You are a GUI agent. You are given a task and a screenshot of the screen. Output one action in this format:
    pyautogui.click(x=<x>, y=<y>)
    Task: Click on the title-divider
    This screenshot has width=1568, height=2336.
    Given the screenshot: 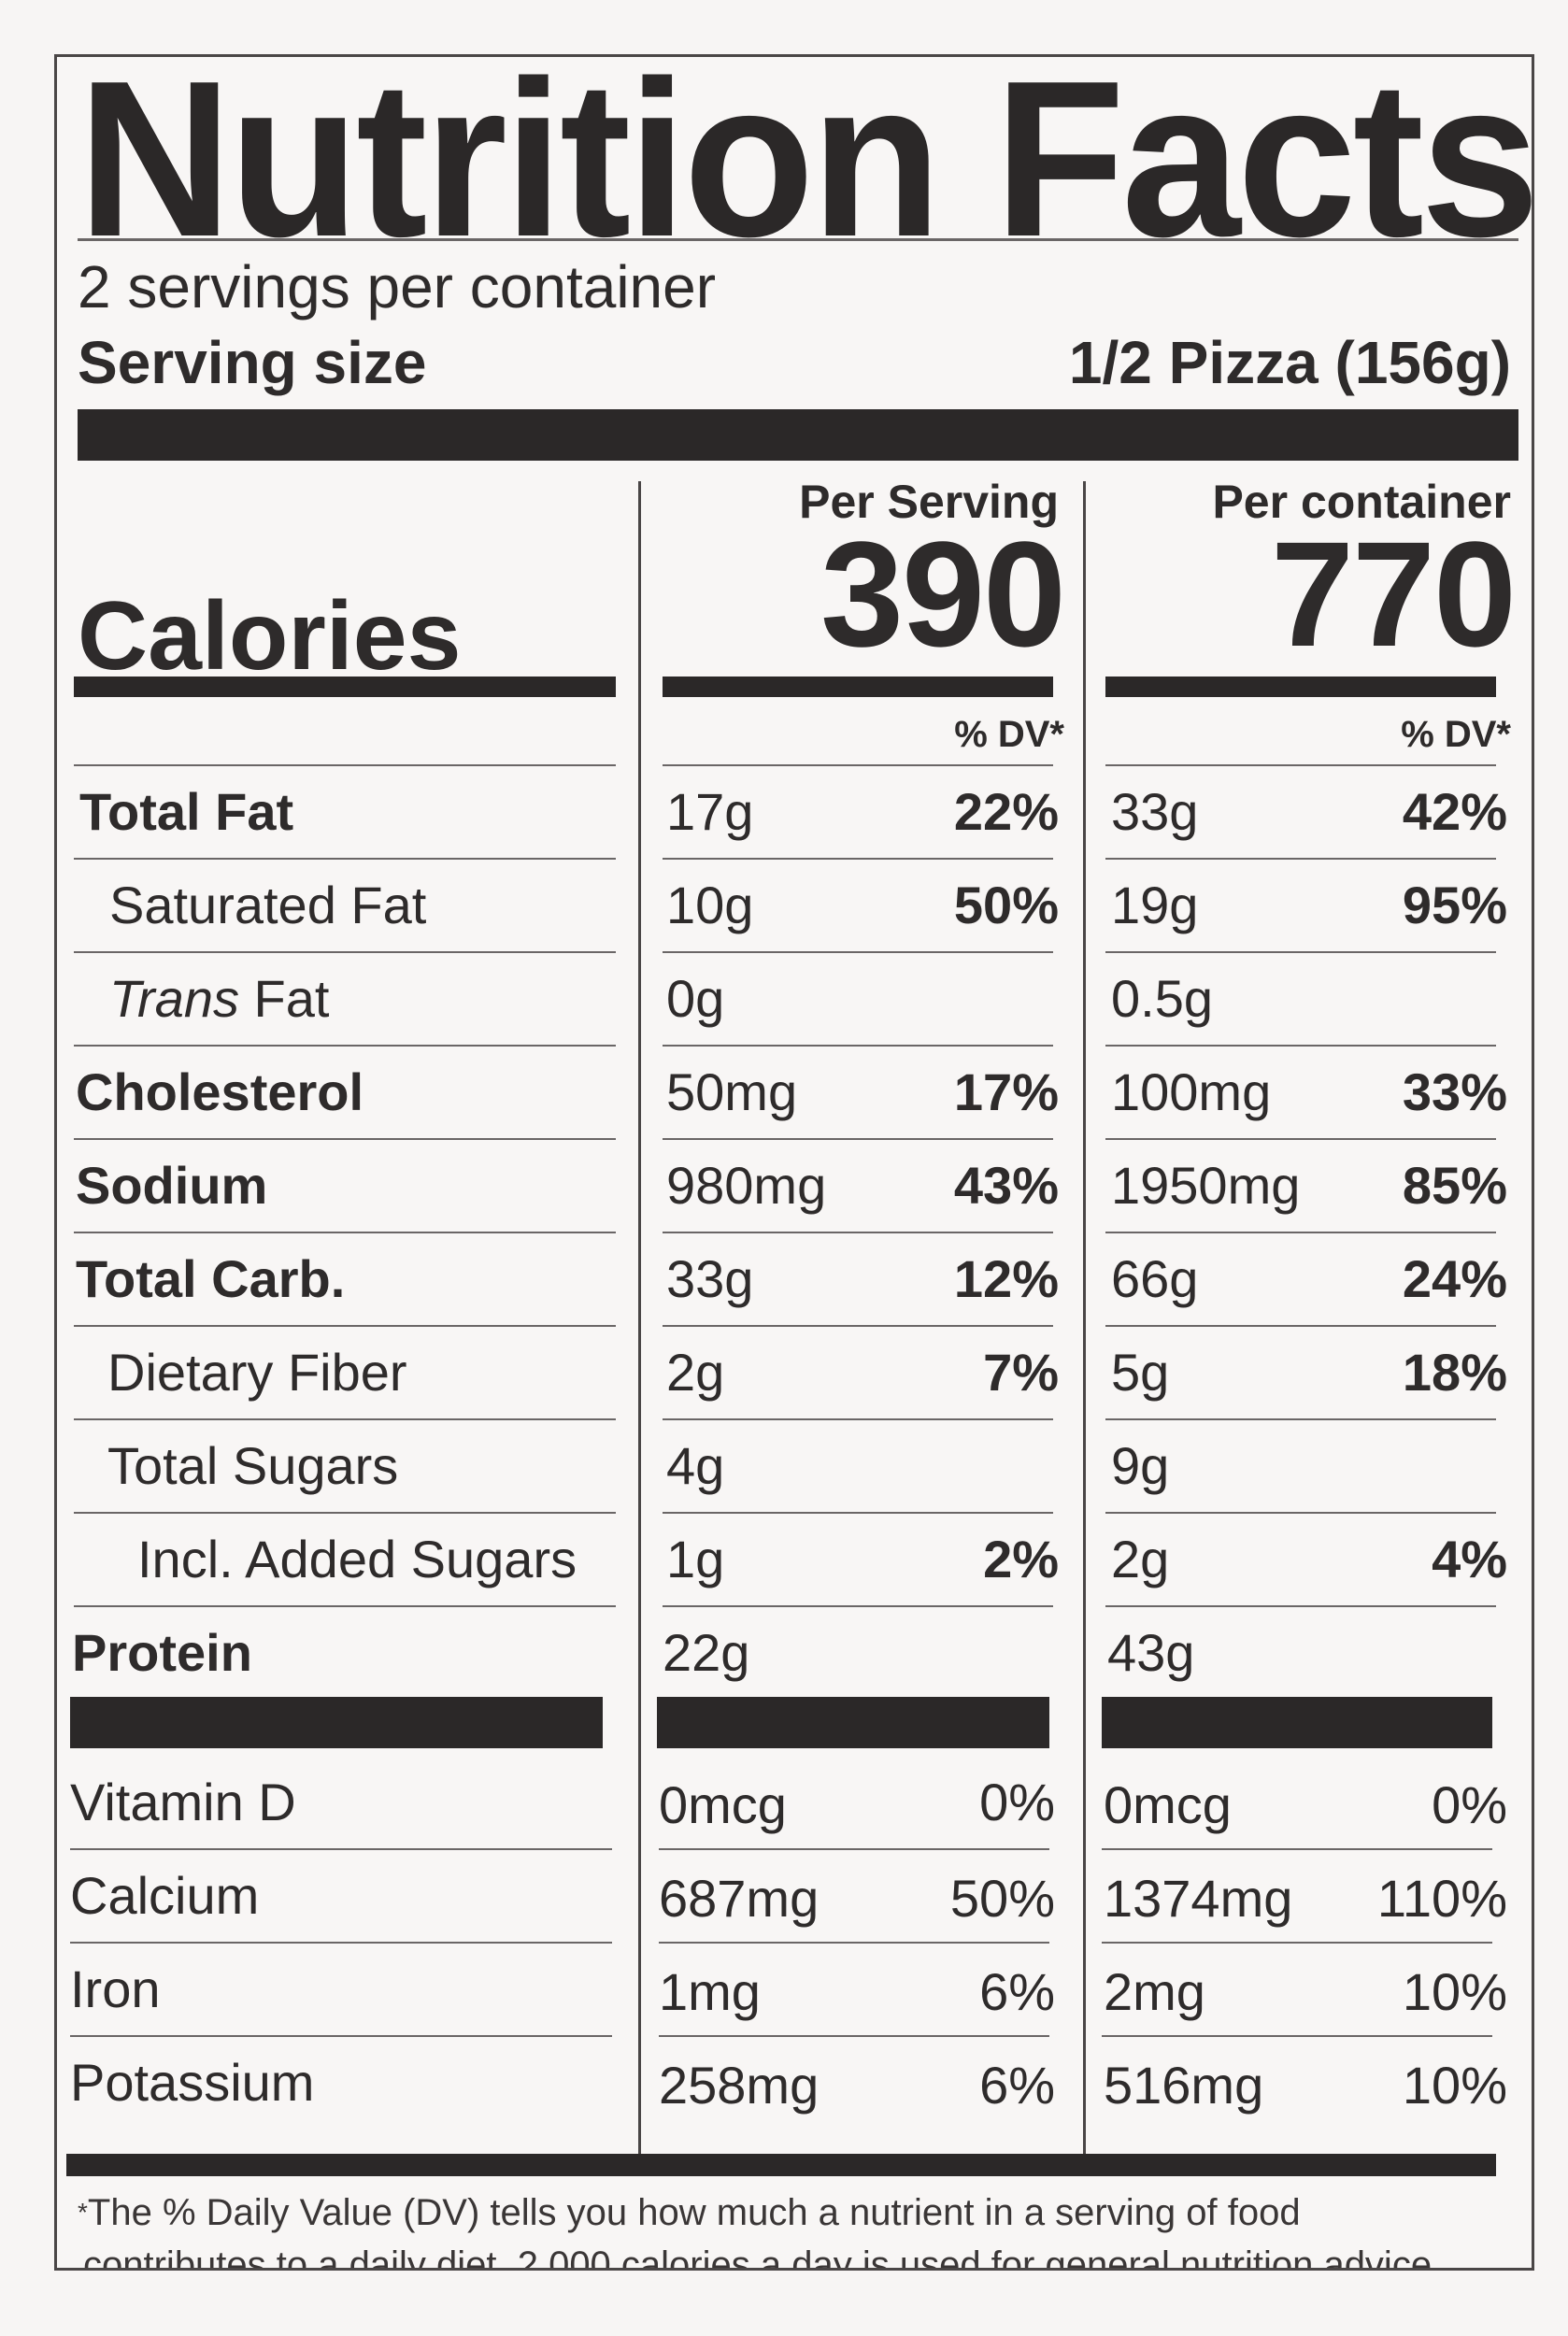 What is the action you would take?
    pyautogui.click(x=798, y=239)
    